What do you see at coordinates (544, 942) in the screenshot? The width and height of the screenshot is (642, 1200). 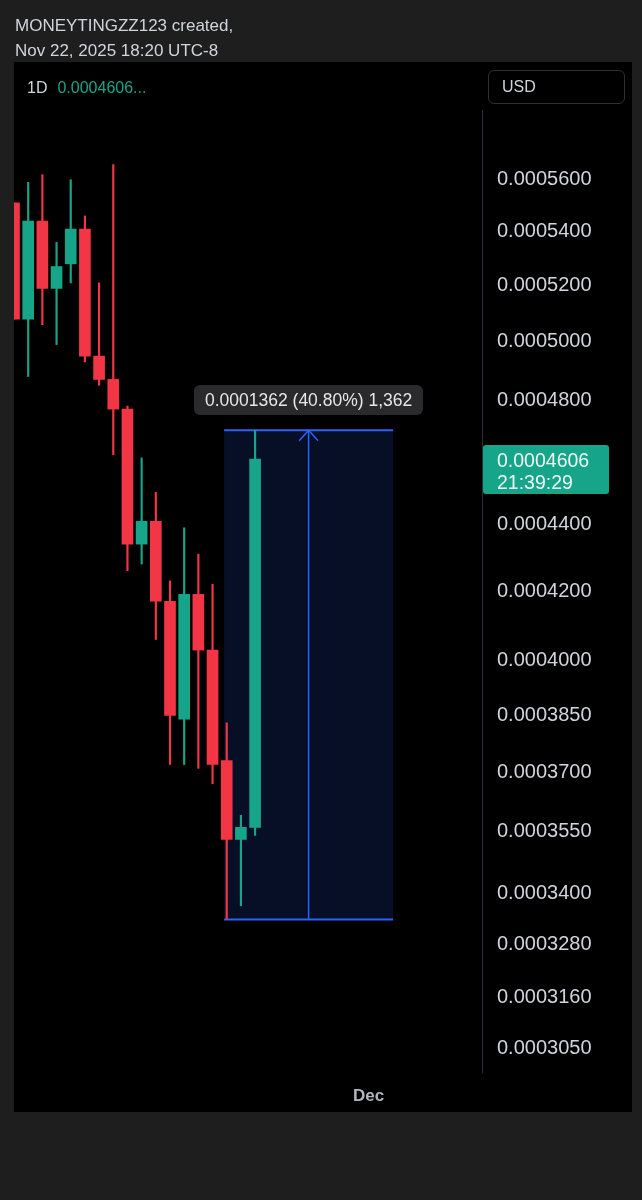 I see `y-tick-label: 0.0003280` at bounding box center [544, 942].